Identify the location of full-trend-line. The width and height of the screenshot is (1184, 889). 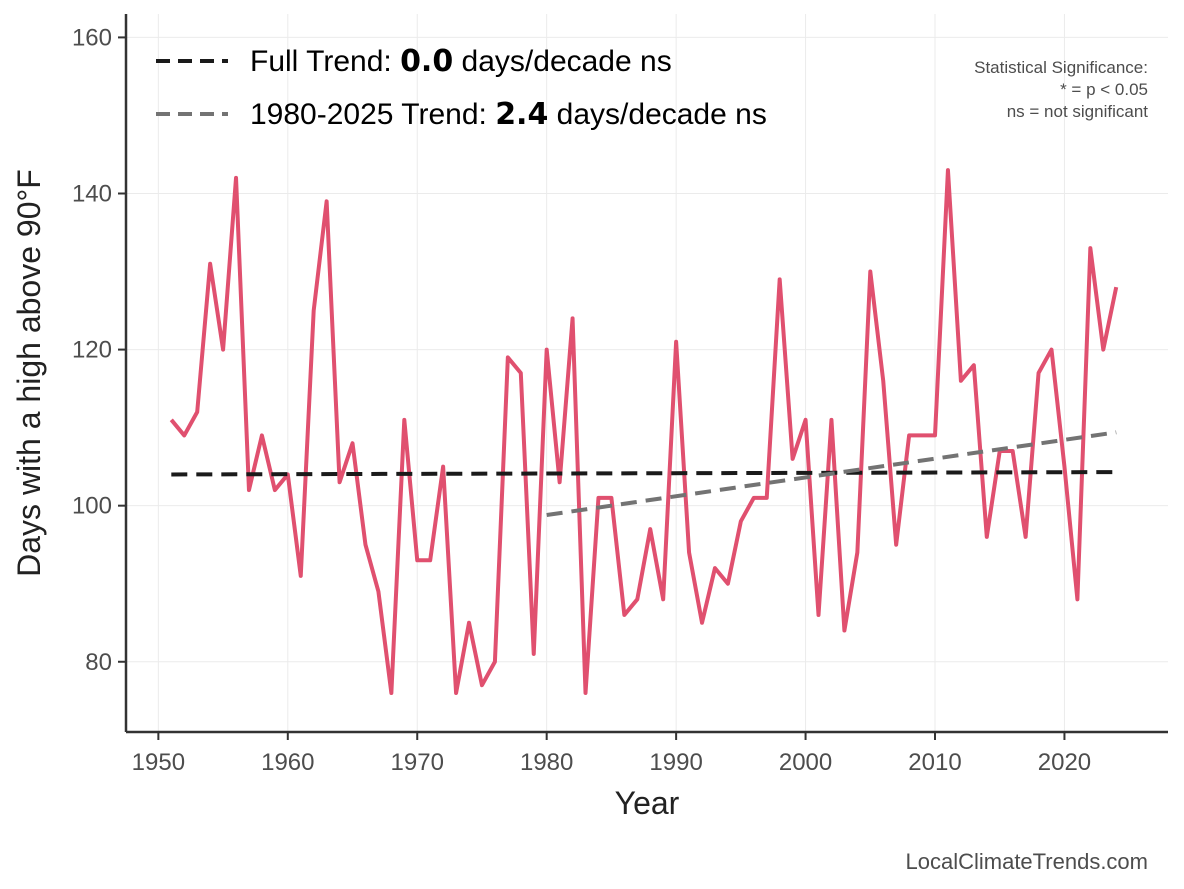
(644, 473).